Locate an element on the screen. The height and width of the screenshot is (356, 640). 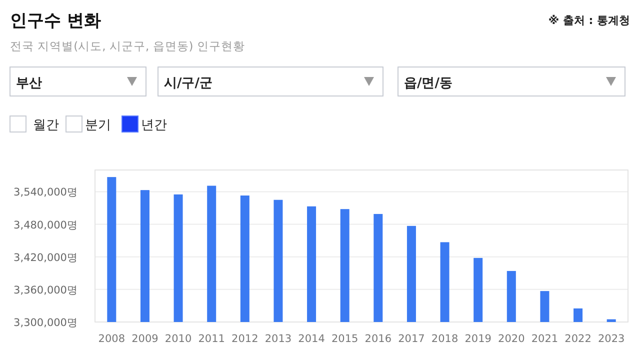
x-tick-label: 2012 is located at coordinates (245, 339).